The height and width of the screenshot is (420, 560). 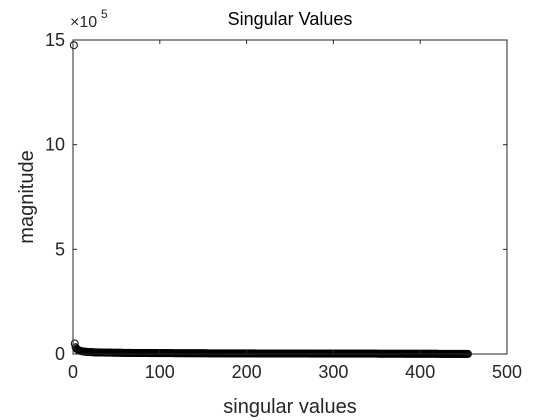 I want to click on chart-title: Singular Values, so click(x=290, y=19).